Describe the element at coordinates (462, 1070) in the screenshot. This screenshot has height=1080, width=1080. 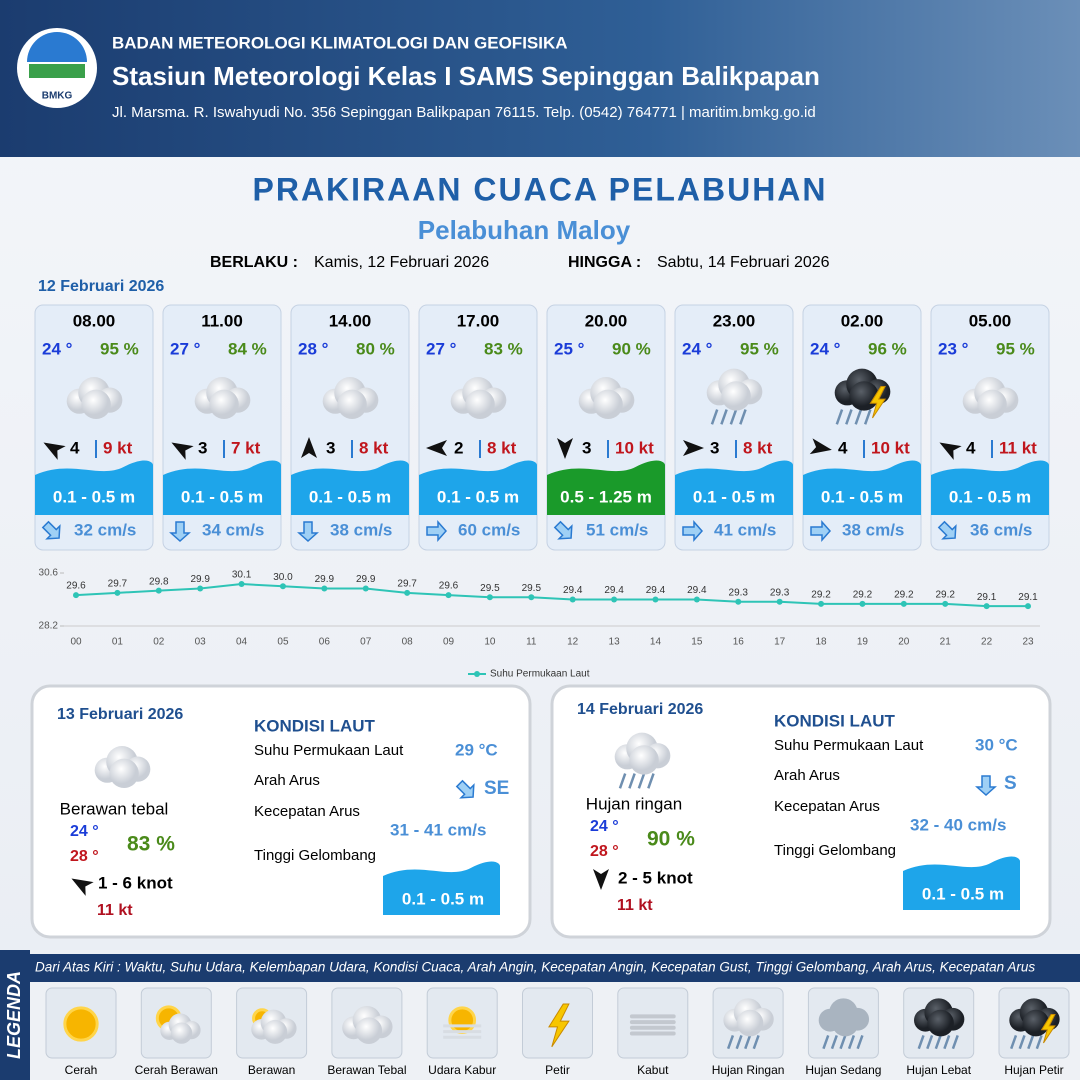
I see `legend-item: Udara Kabur` at that location.